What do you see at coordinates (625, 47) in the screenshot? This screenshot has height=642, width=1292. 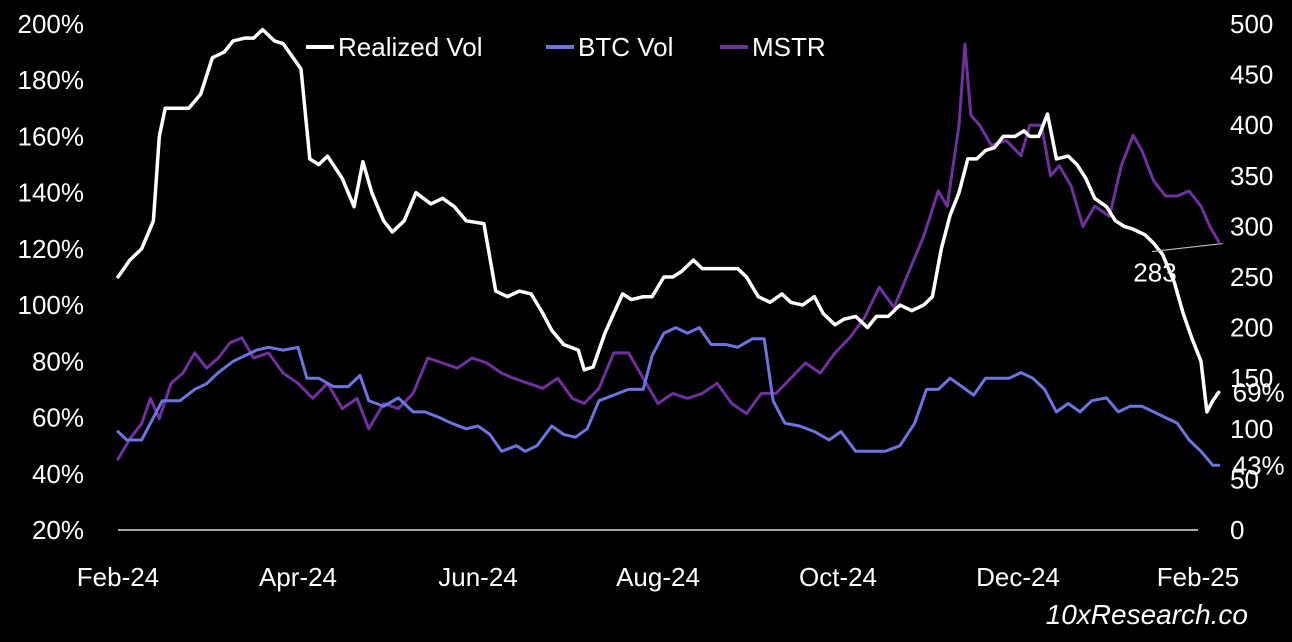 I see `legend-label: BTC Vol` at bounding box center [625, 47].